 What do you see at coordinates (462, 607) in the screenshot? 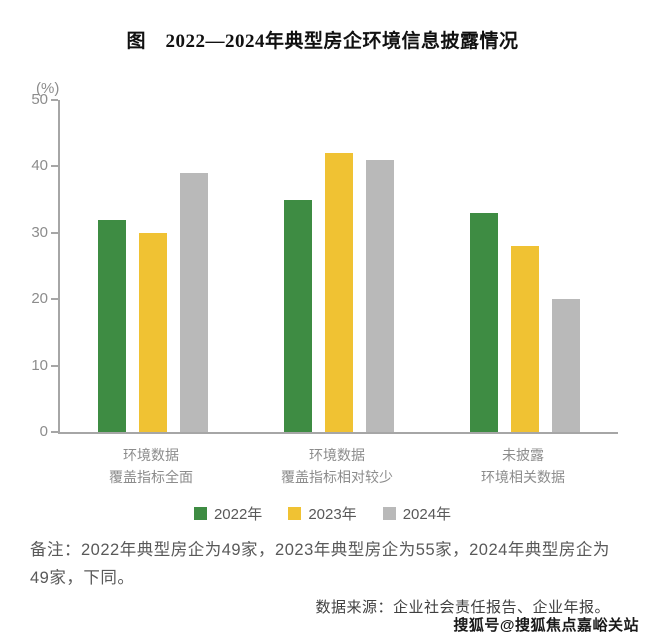
I see `data-source-text: 数据来源：企业社会责任报告、企业年报。` at bounding box center [462, 607].